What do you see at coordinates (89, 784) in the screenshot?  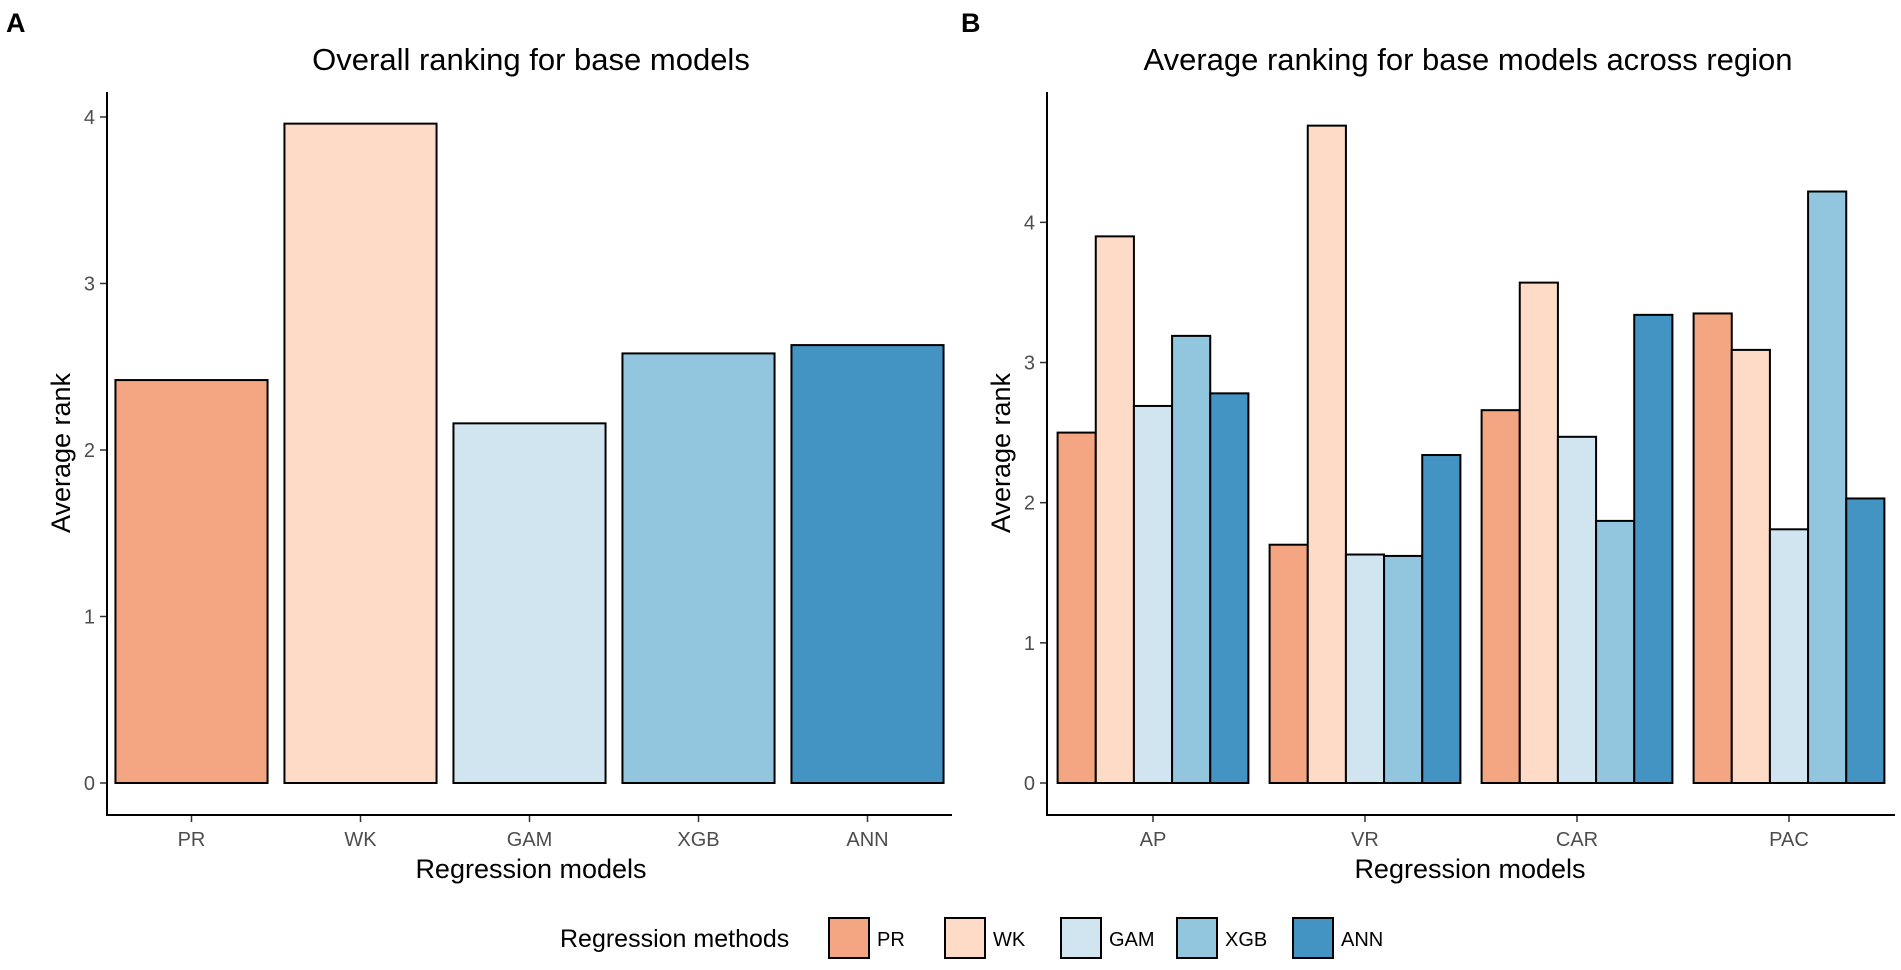 I see `chart-a-y-tick-label: 0` at bounding box center [89, 784].